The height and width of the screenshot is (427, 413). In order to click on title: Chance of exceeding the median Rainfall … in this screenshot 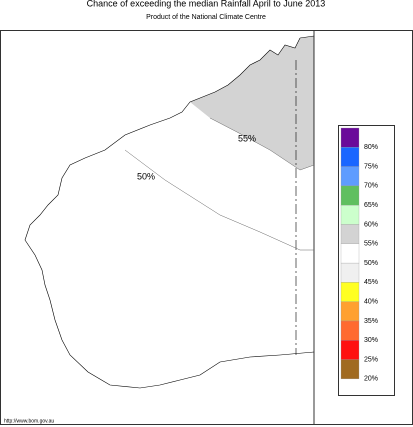, I will do `click(206, 4)`.